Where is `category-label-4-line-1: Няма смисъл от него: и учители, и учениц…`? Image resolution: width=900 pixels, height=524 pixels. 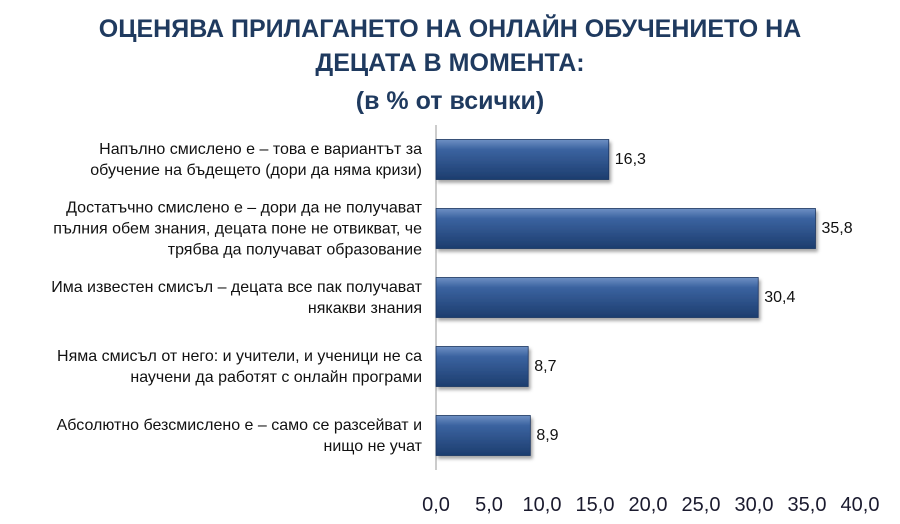
category-label-4-line-1: Няма смисъл от него: и учители, и учениц… is located at coordinates (239, 356).